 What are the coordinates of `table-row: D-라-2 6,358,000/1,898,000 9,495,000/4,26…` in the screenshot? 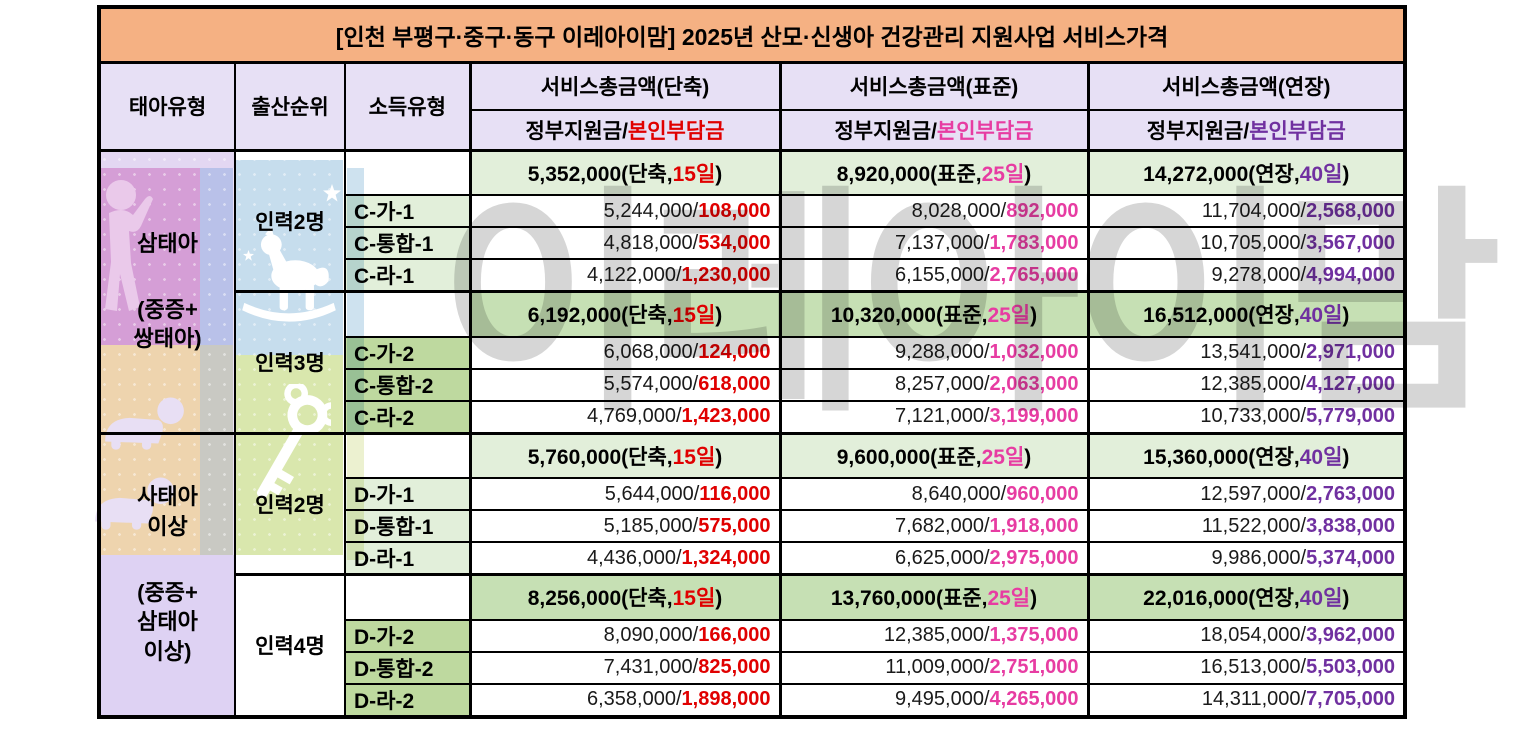 It's located at (753, 700).